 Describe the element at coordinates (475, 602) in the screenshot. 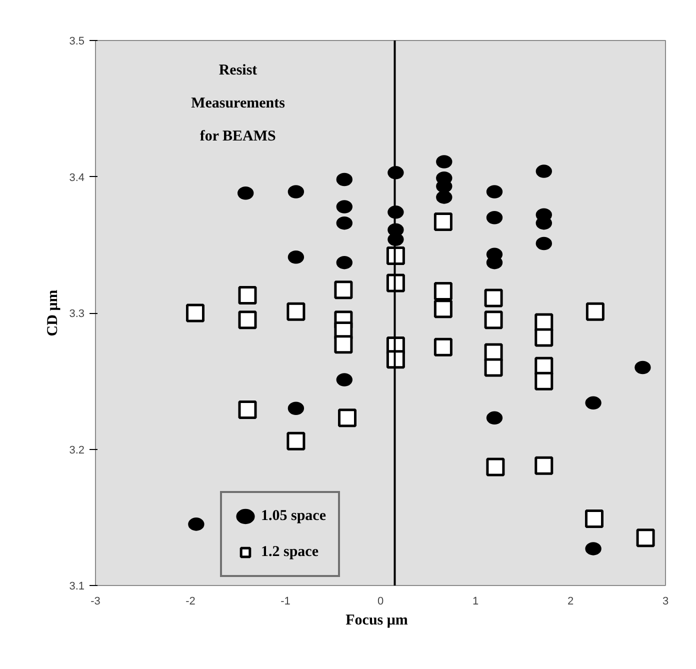

I see `x-tick-label: 1` at that location.